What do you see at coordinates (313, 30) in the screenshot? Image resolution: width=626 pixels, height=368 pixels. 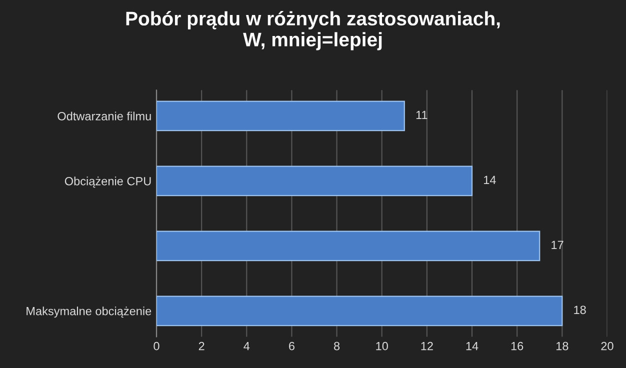 I see `chart-title: Pobór prądu w różnych zastosowaniach, W, mniej=lepiej` at bounding box center [313, 30].